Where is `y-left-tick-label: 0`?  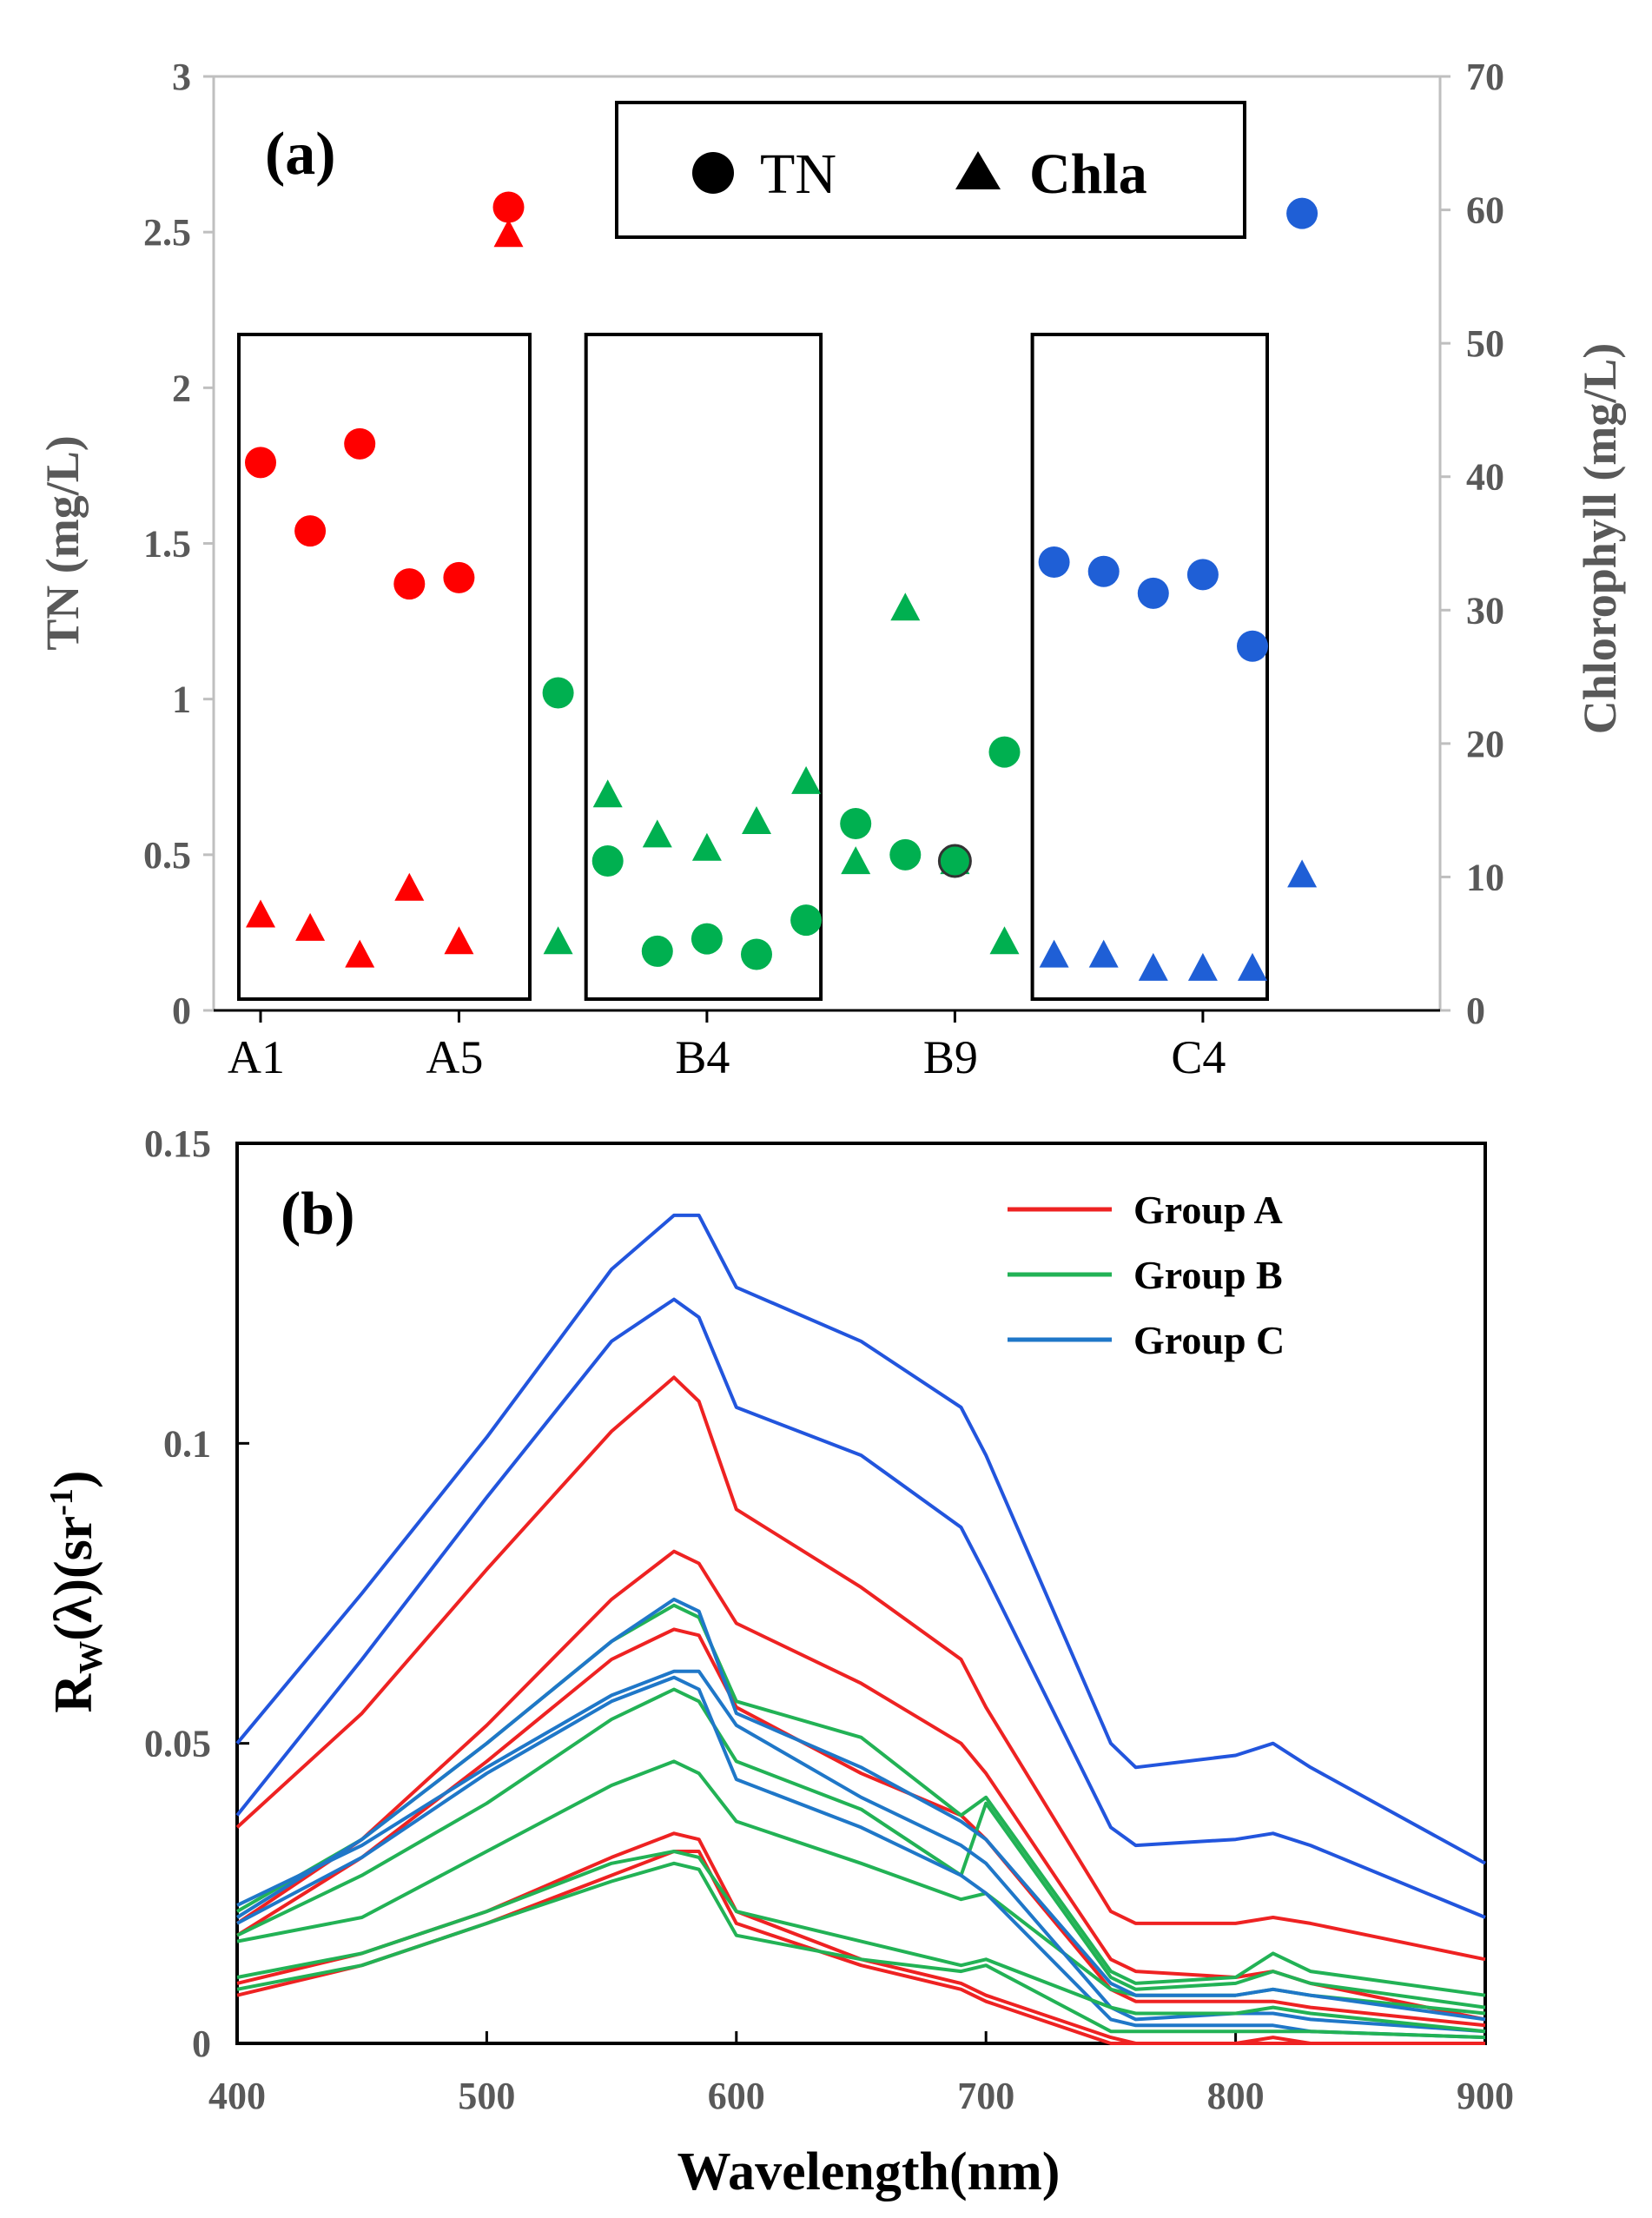 y-left-tick-label: 0 is located at coordinates (181, 1011).